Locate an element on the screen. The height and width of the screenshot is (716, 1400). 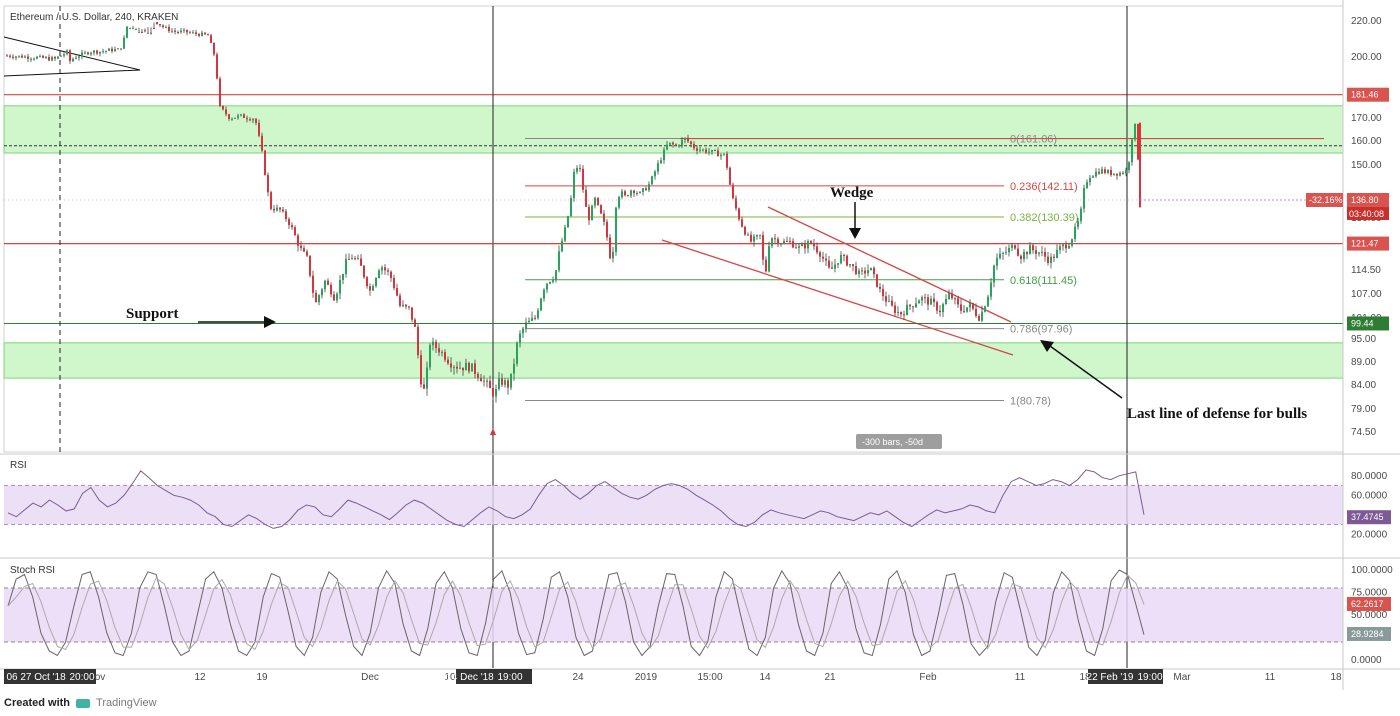
time-tick-label: 14 is located at coordinates (765, 677).